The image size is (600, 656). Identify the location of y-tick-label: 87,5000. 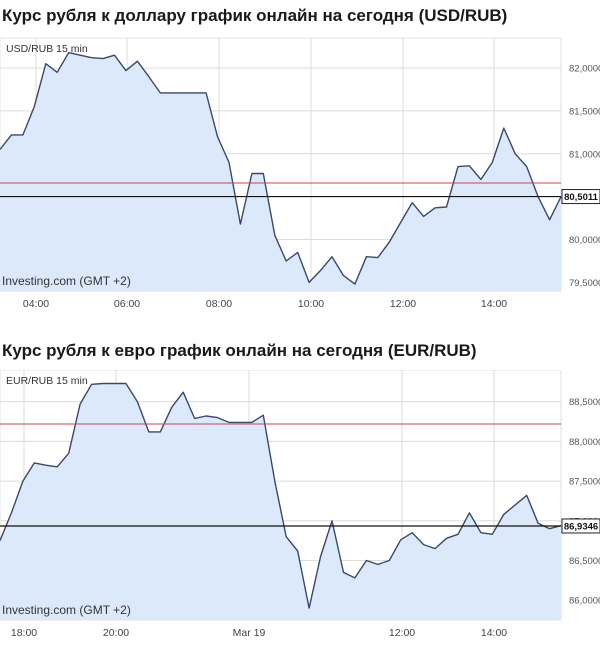
(584, 482).